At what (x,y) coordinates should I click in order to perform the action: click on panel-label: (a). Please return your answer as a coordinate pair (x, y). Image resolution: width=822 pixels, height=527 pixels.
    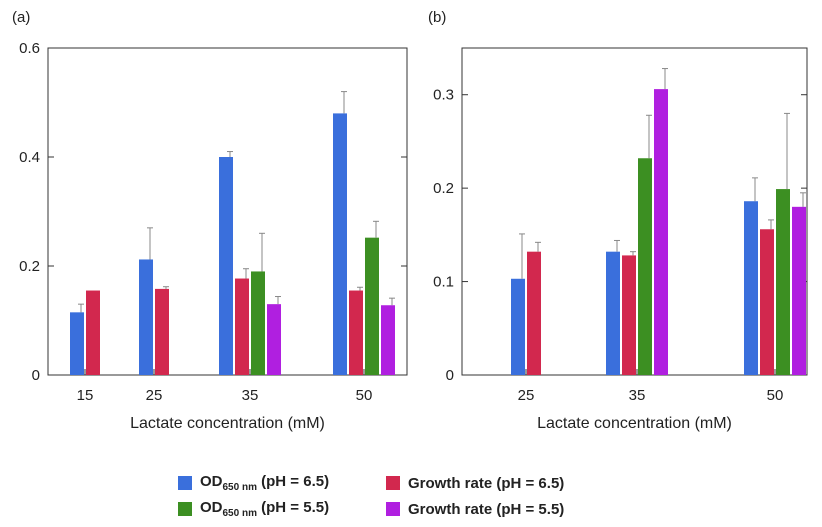
    Looking at the image, I should click on (21, 17).